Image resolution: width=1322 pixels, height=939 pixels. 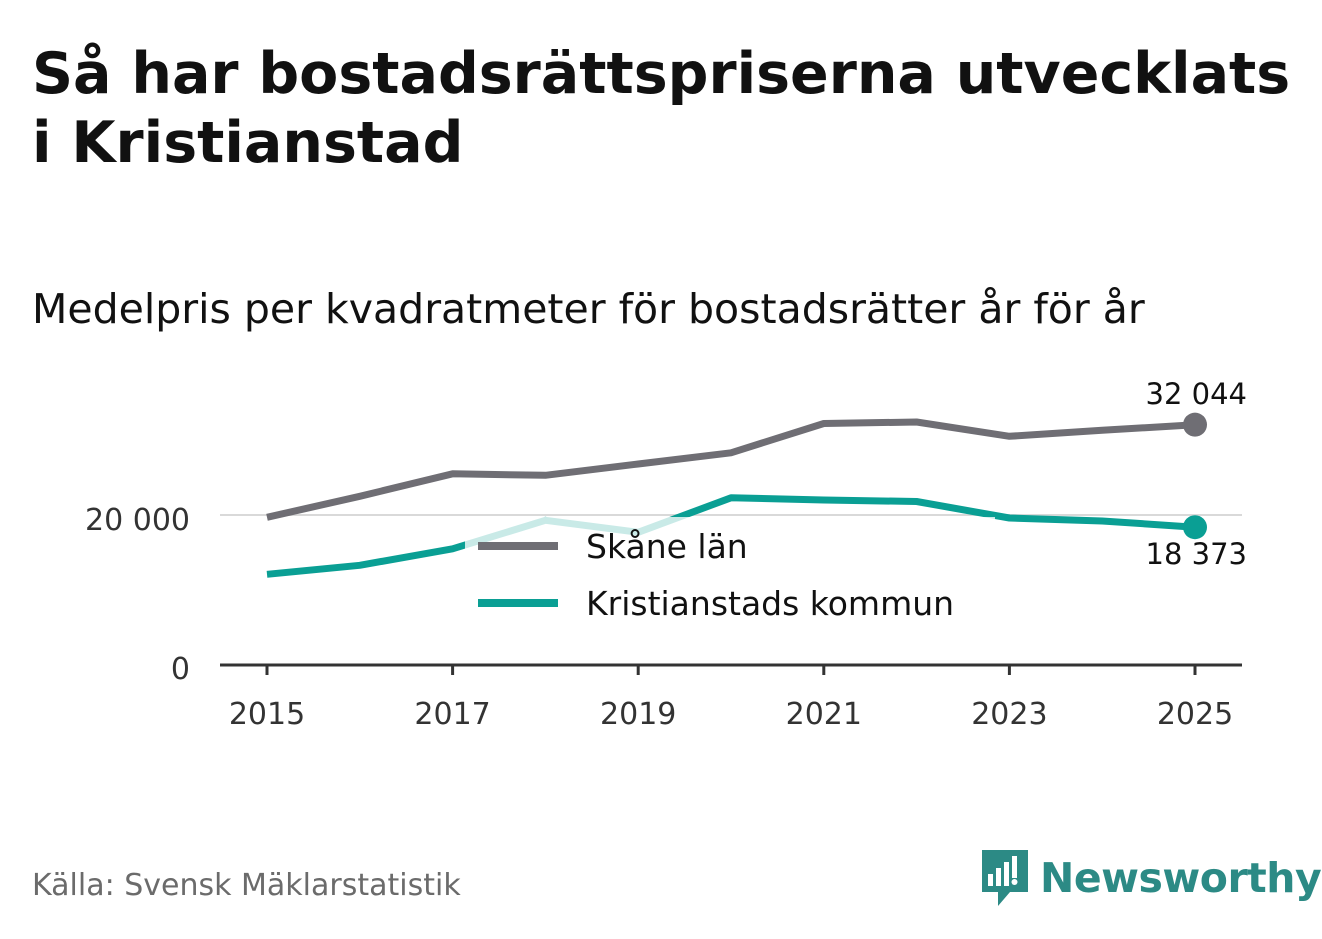 I want to click on end-point-kristianstad, so click(x=1195, y=527).